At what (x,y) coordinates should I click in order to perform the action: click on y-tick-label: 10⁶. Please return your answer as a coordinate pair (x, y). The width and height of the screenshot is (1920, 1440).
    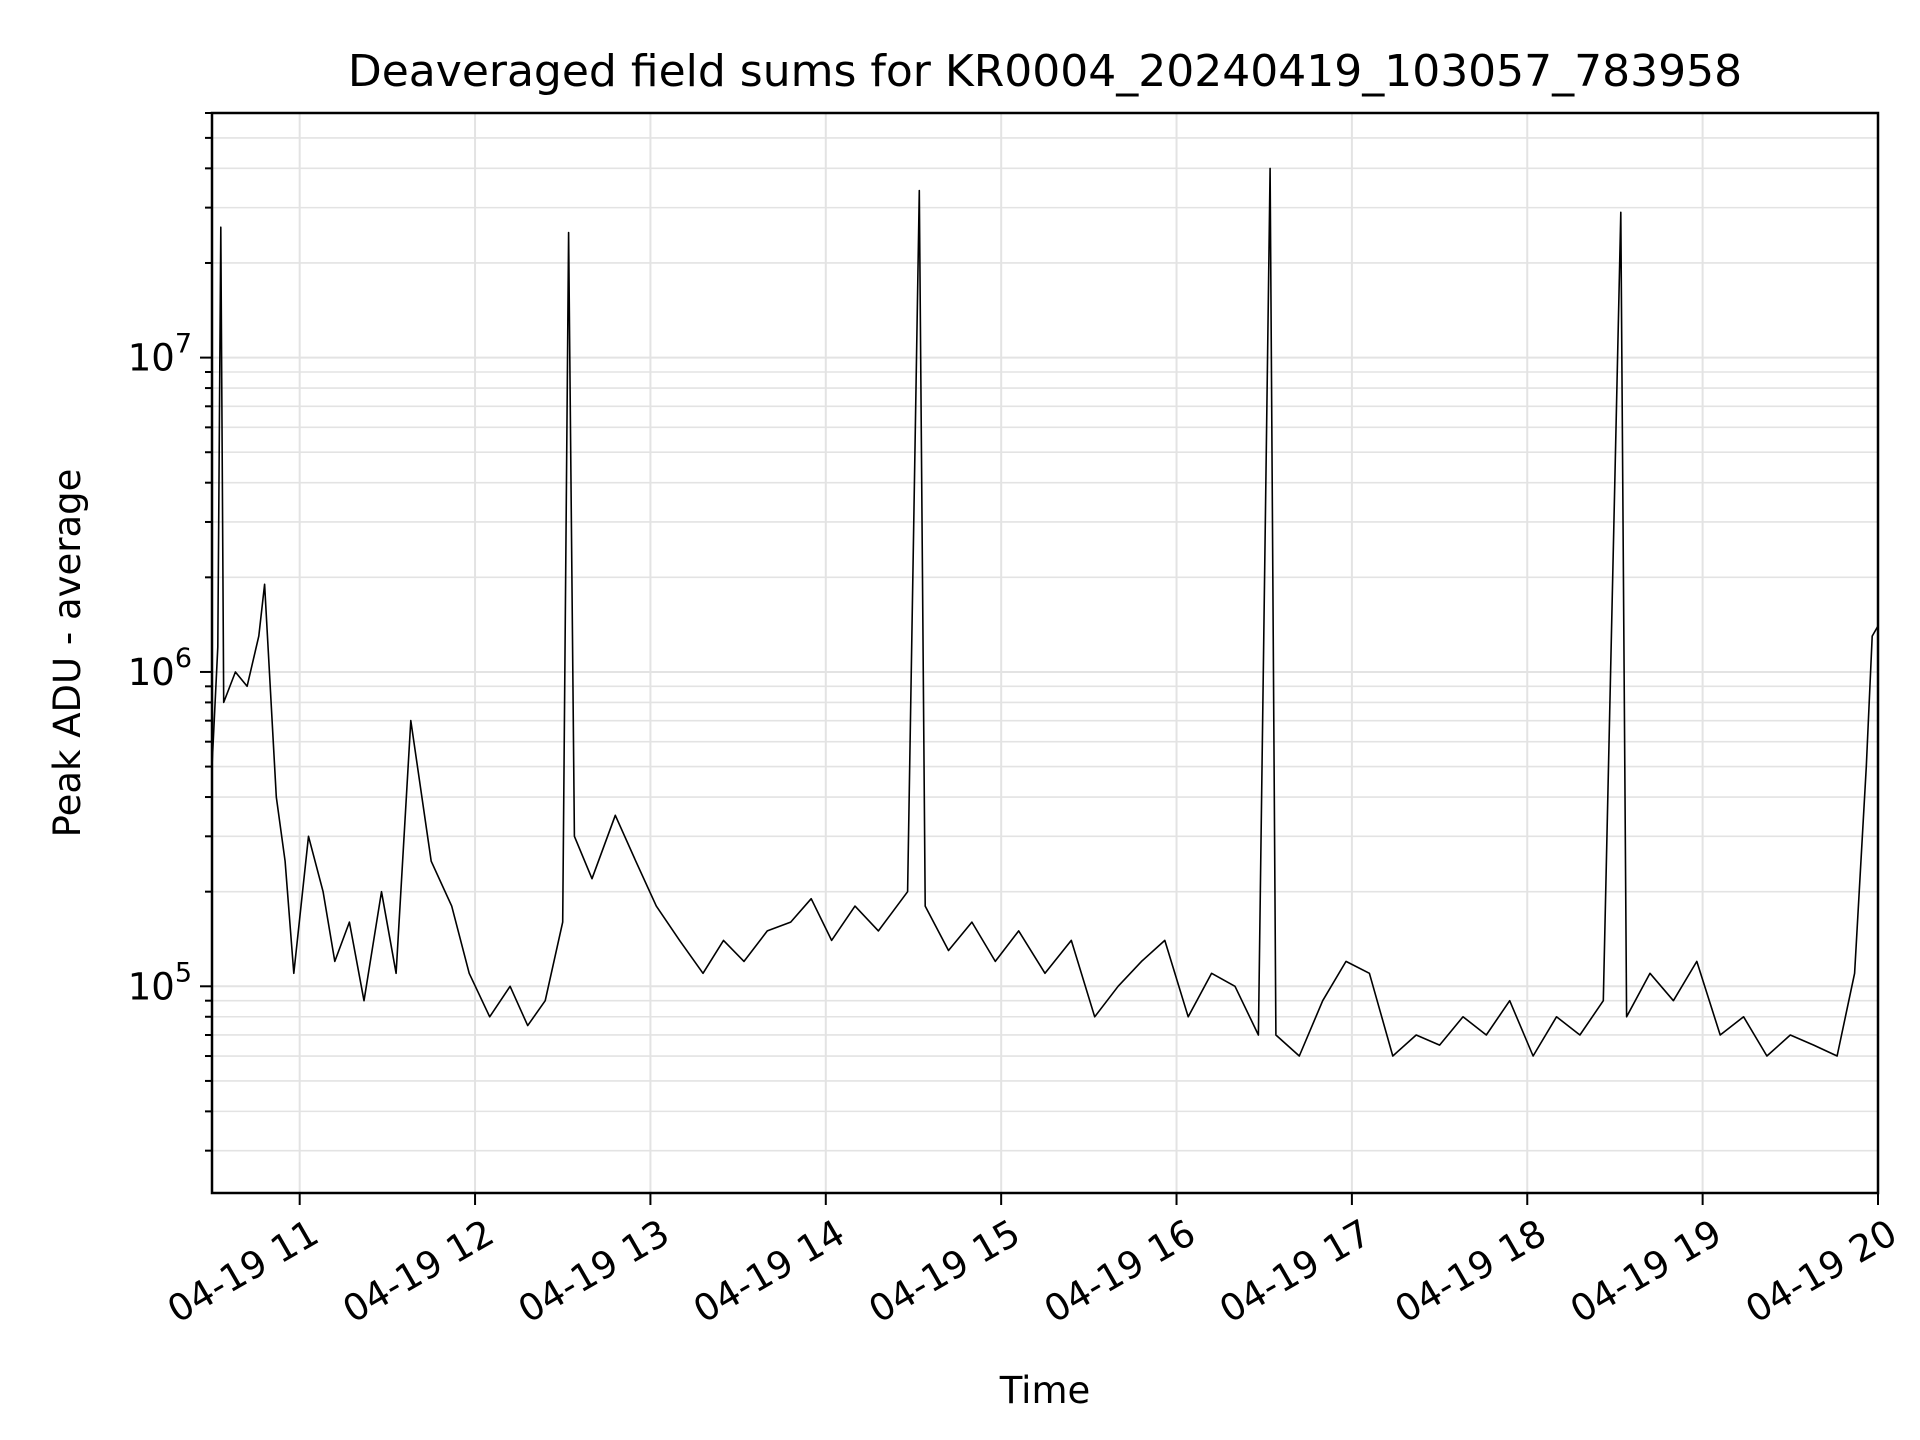
    Looking at the image, I should click on (160, 668).